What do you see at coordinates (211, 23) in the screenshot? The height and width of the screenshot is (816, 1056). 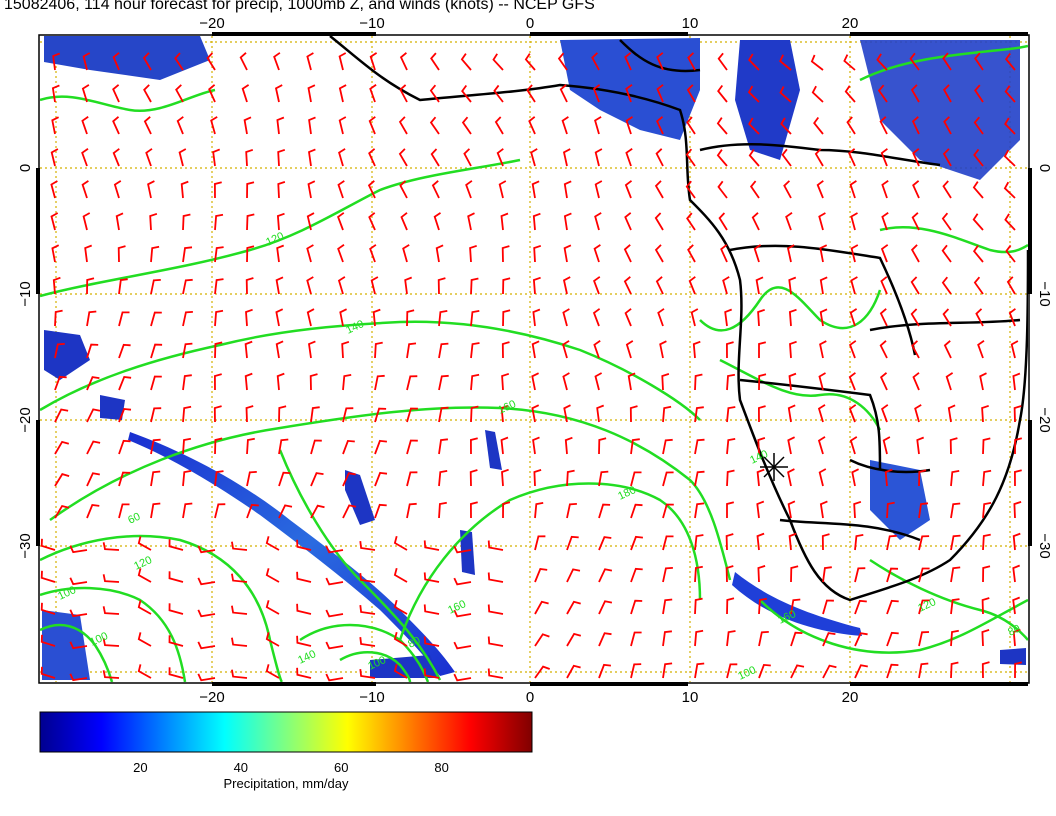 I see `lon-tick-label-top: −20` at bounding box center [211, 23].